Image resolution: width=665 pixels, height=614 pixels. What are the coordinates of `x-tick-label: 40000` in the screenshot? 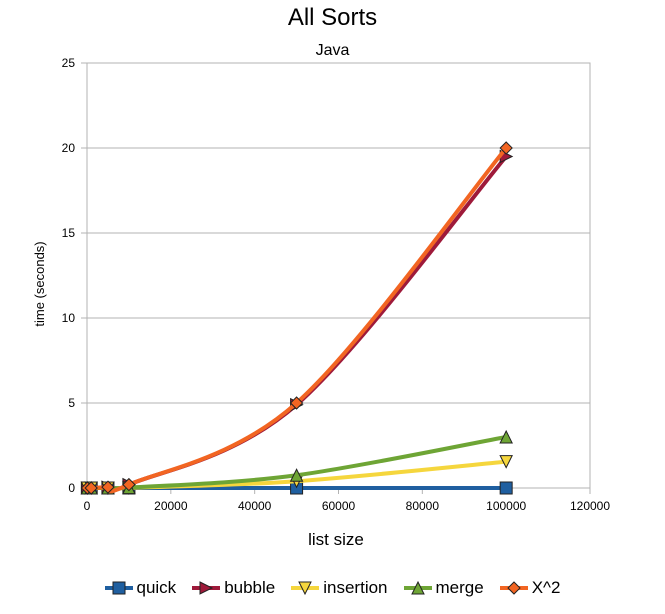 It's located at (255, 506).